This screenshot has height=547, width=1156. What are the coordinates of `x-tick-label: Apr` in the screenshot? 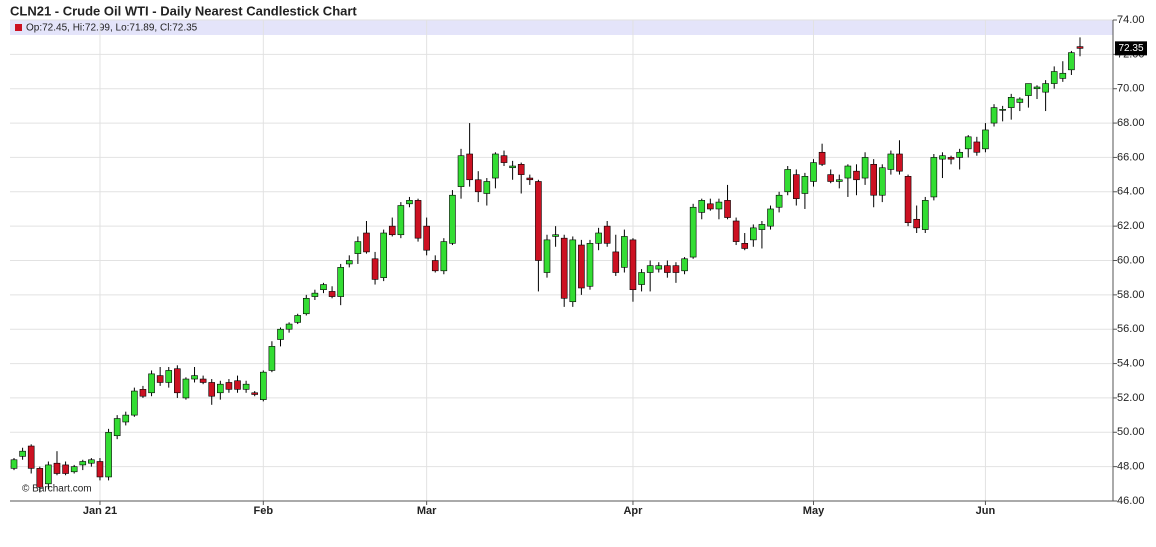 It's located at (633, 511).